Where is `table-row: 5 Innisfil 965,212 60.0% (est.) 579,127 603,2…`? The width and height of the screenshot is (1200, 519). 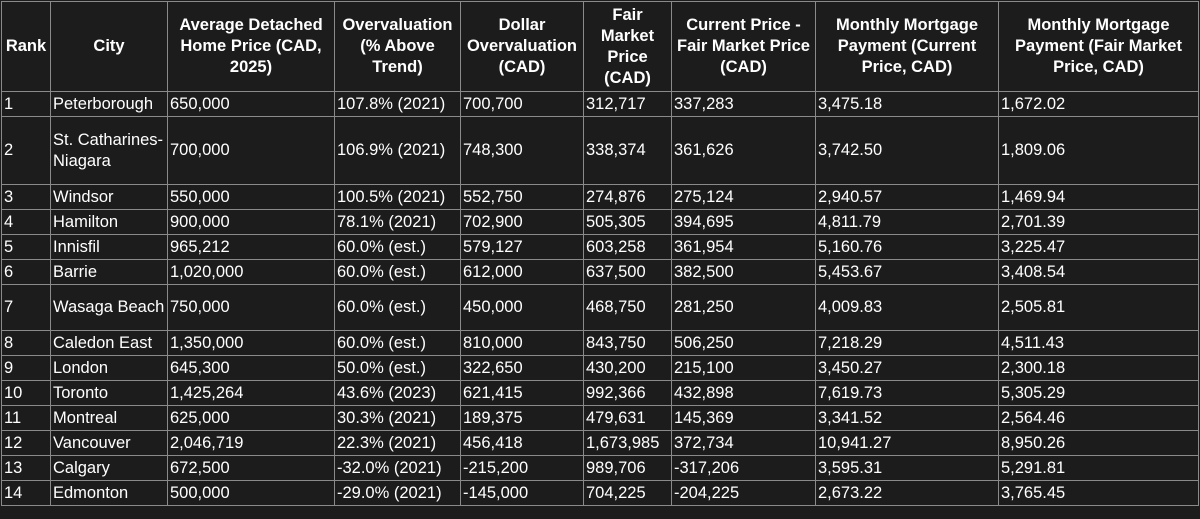 table-row: 5 Innisfil 965,212 60.0% (est.) 579,127 603,2… is located at coordinates (600, 247).